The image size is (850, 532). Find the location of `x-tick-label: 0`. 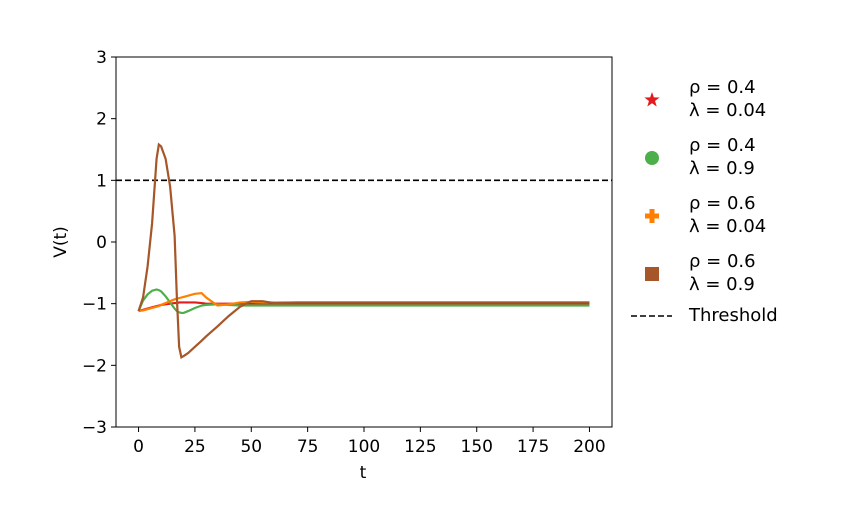

x-tick-label: 0 is located at coordinates (138, 447).